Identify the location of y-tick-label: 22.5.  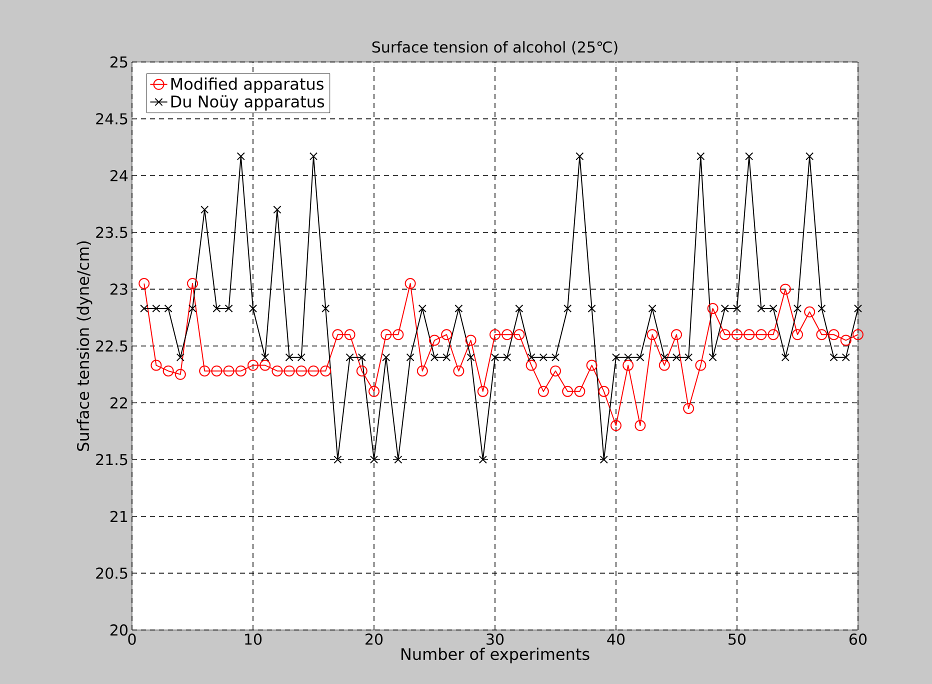
(112, 346).